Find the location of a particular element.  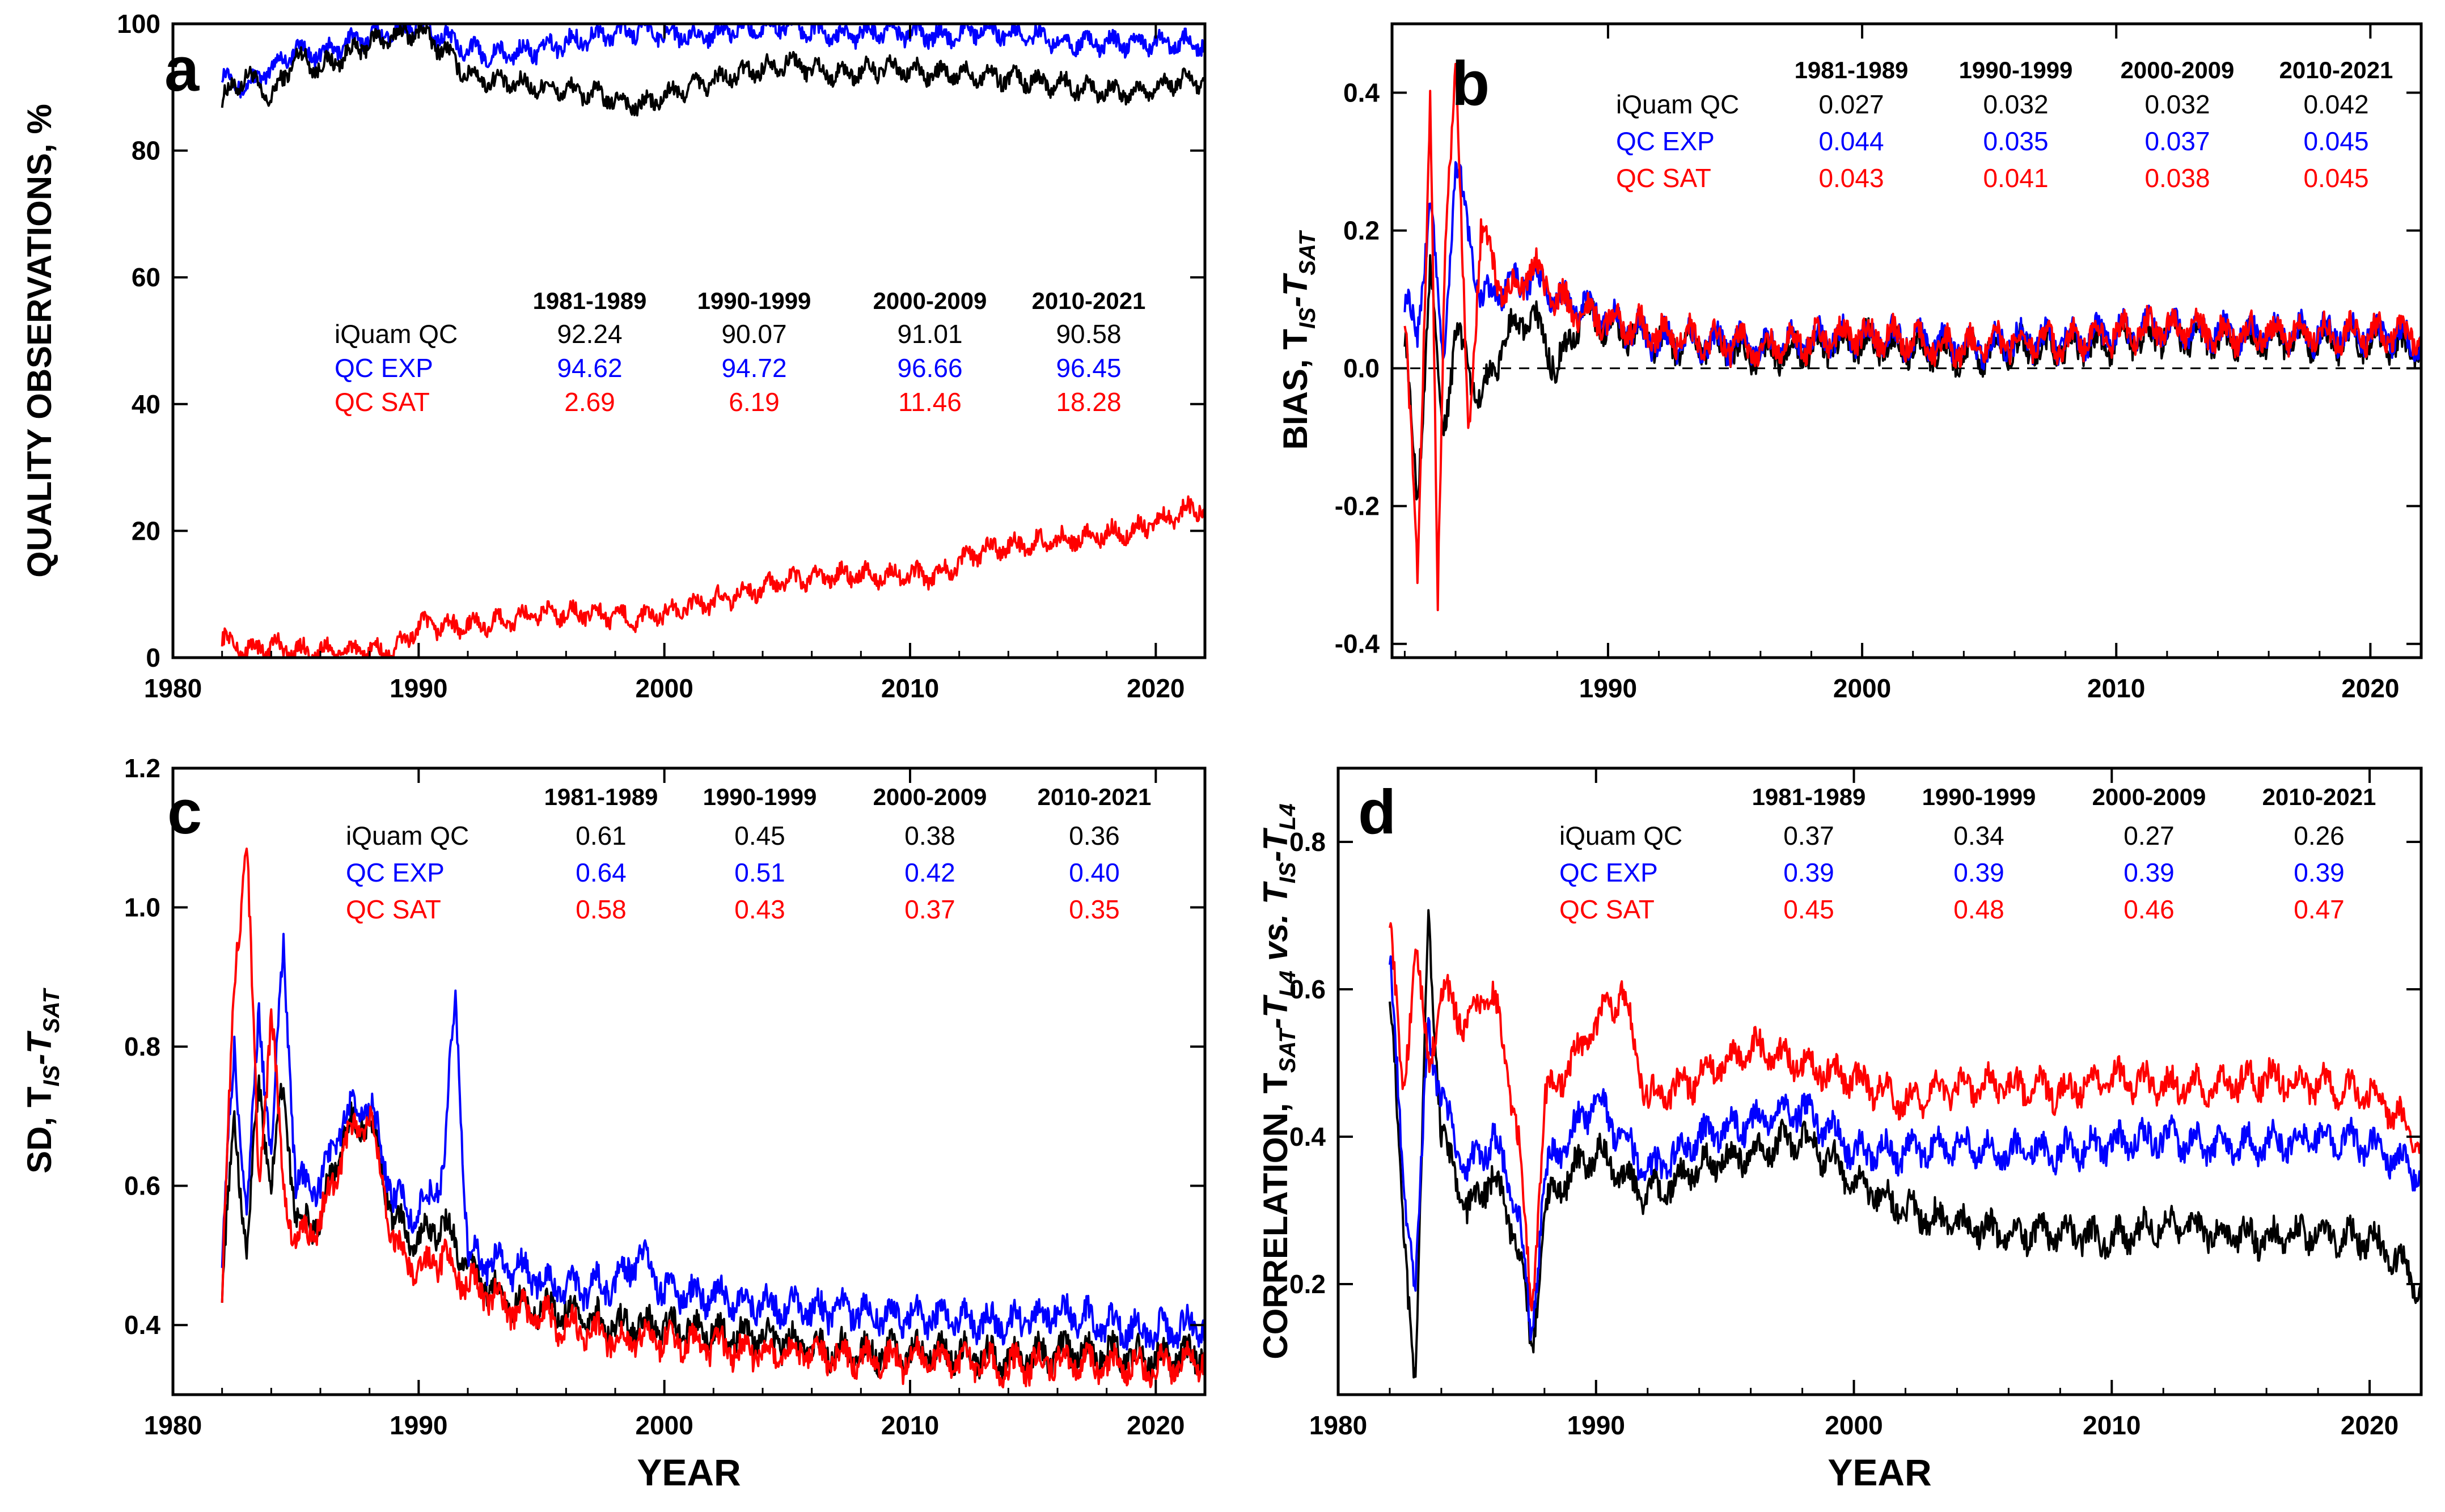

table-cell: 0.34 is located at coordinates (1978, 835).